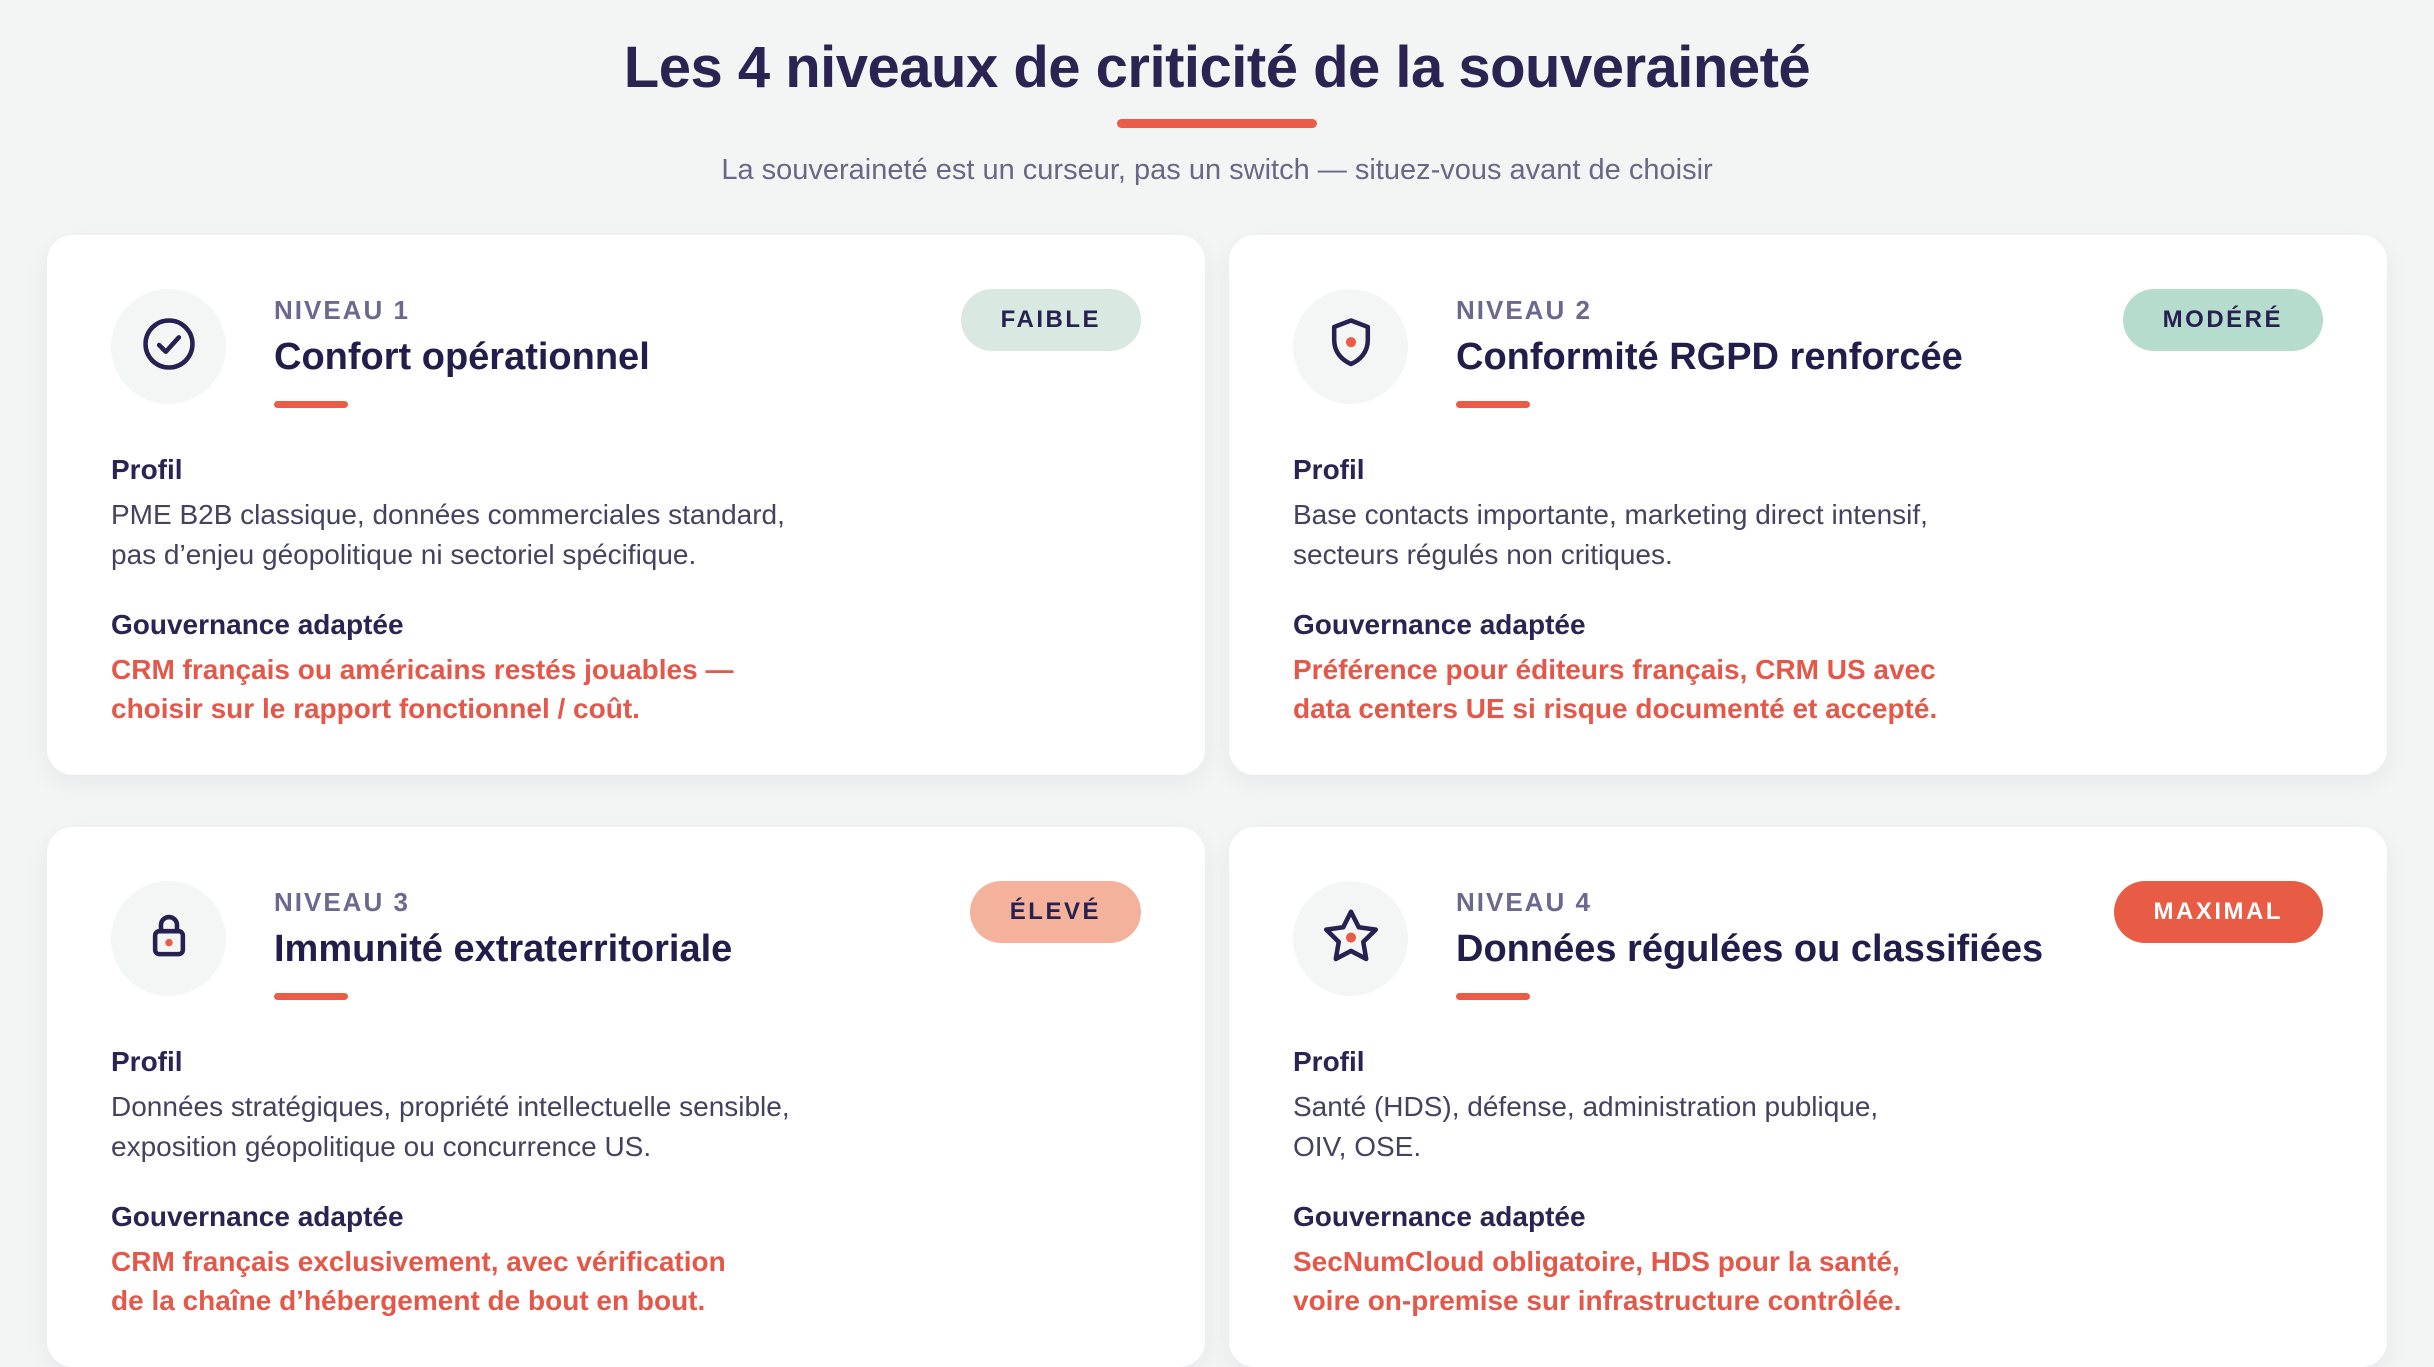 The image size is (2434, 1367). What do you see at coordinates (1524, 902) in the screenshot?
I see `level-label: NIVEAU 4` at bounding box center [1524, 902].